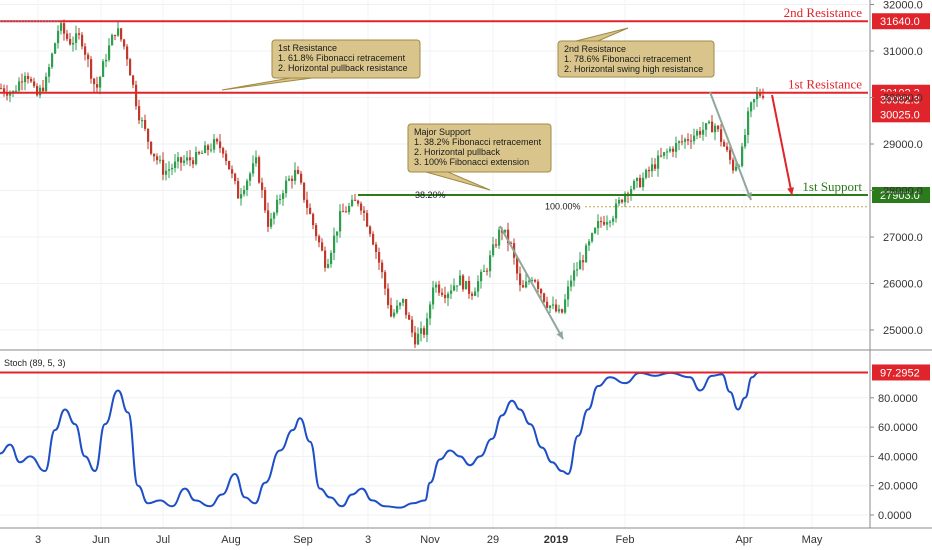 The image size is (932, 550). I want to click on callout-line: 2nd Resistance, so click(595, 49).